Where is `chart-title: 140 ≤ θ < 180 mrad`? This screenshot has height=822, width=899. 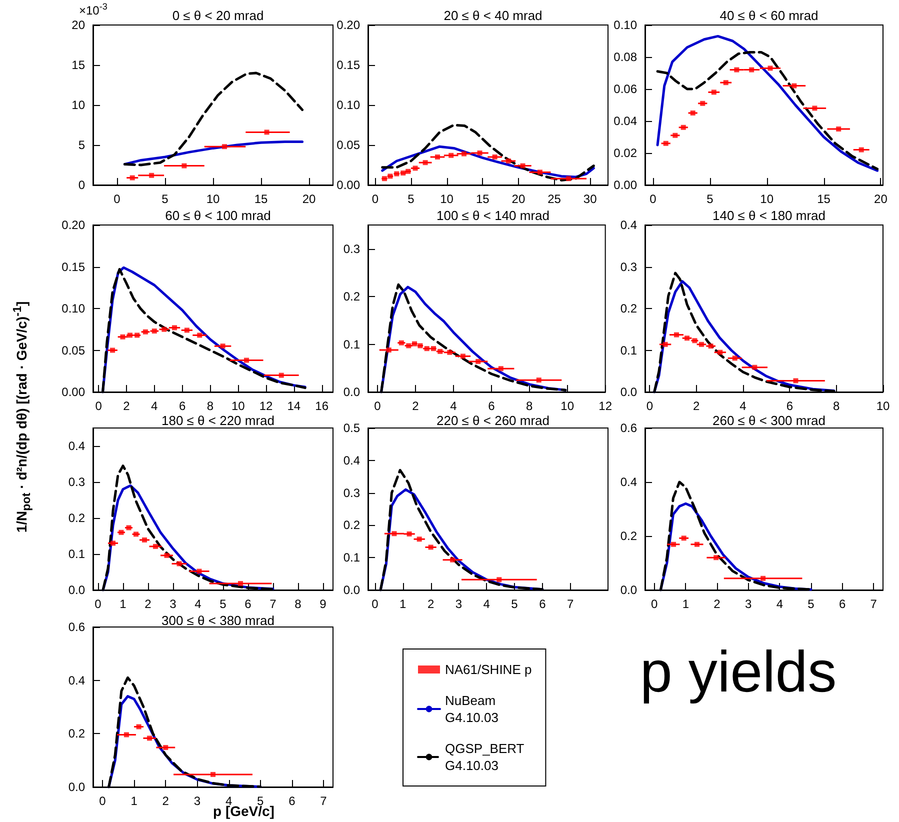
chart-title: 140 ≤ θ < 180 mrad is located at coordinates (769, 215).